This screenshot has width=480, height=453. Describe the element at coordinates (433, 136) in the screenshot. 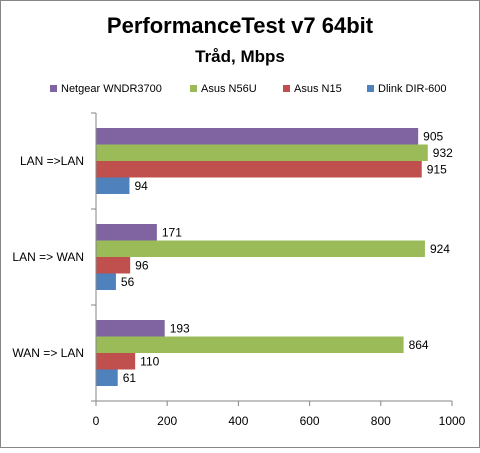

I see `data-label: 905` at that location.